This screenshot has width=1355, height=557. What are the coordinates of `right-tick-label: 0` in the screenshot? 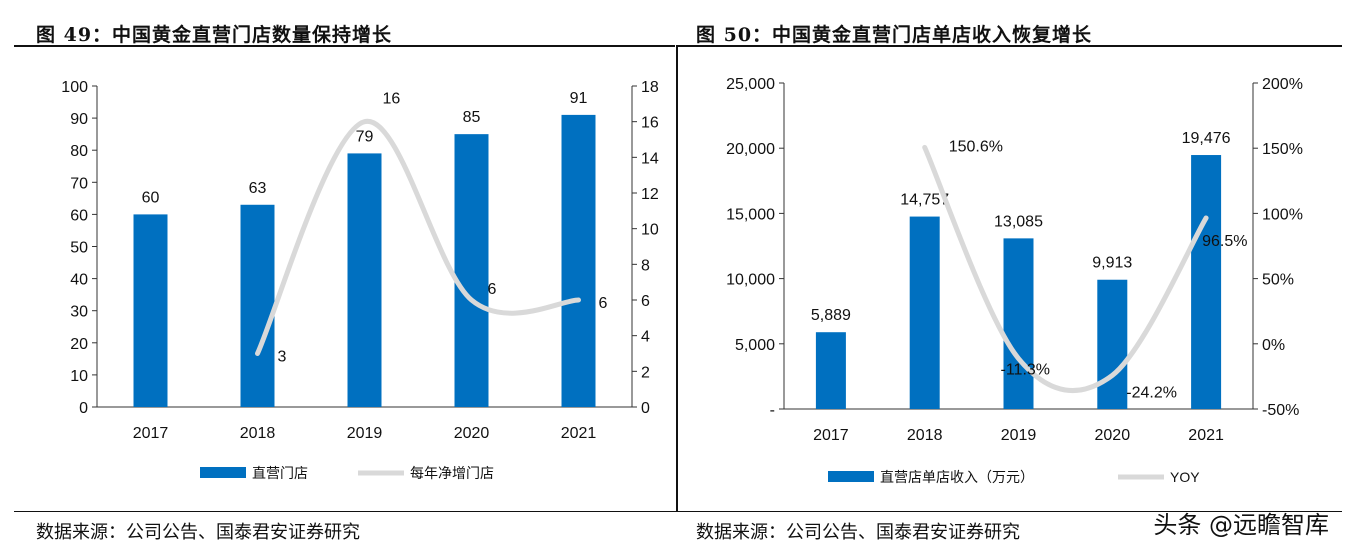 It's located at (645, 408).